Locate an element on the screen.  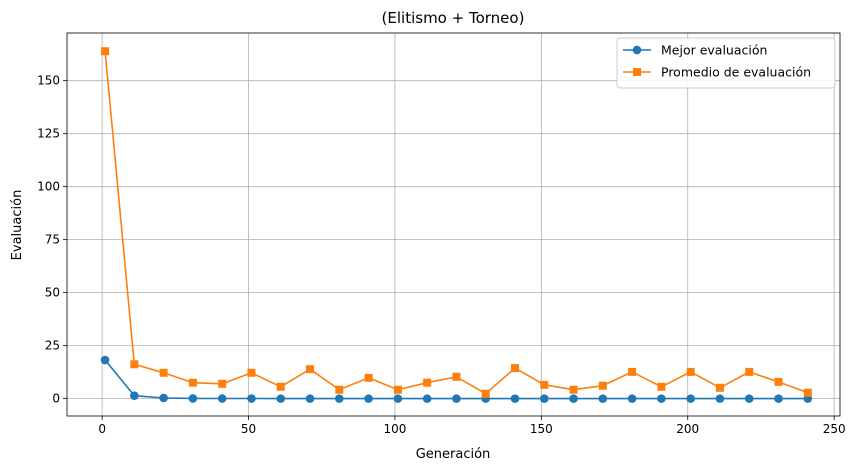
y-tick-label: 50 is located at coordinates (52, 293).